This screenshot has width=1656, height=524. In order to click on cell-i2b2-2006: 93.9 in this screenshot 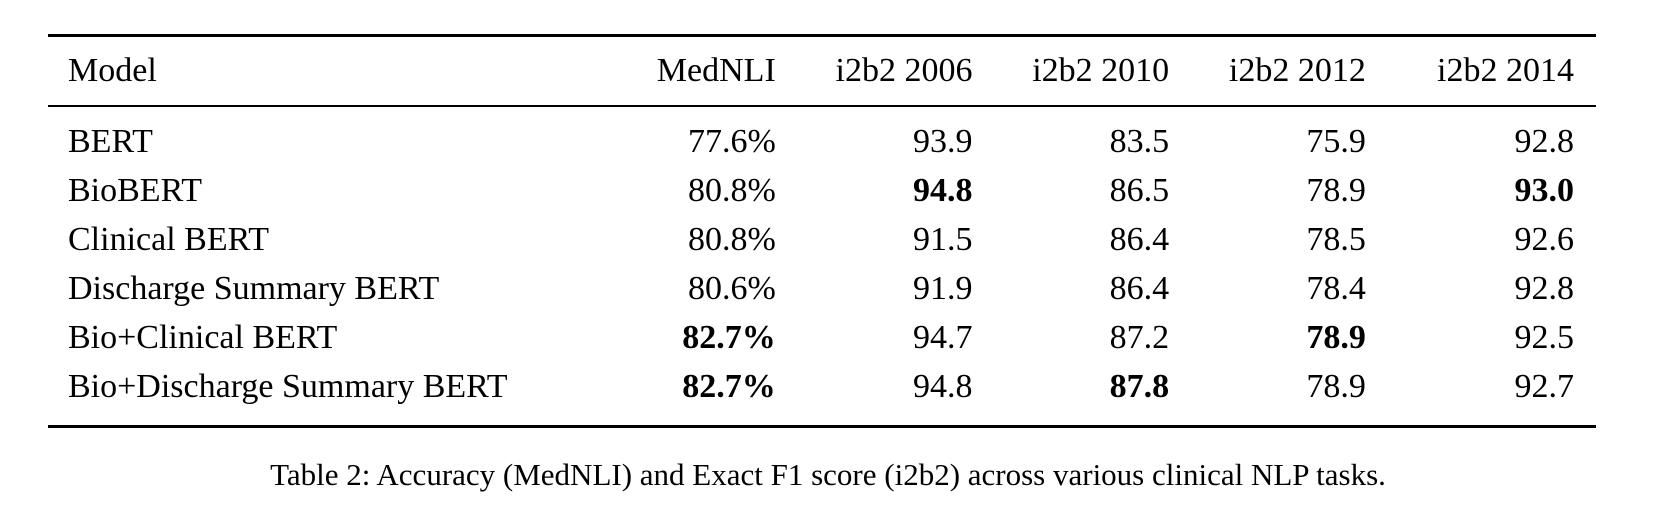, I will do `click(942, 141)`.